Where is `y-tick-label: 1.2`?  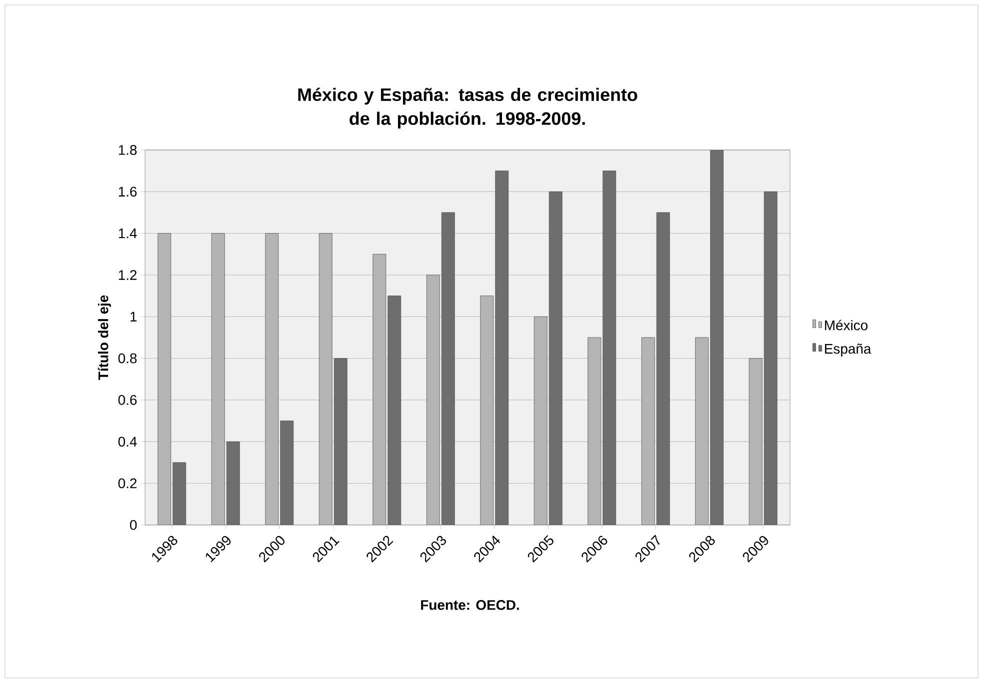
y-tick-label: 1.2 is located at coordinates (127, 275).